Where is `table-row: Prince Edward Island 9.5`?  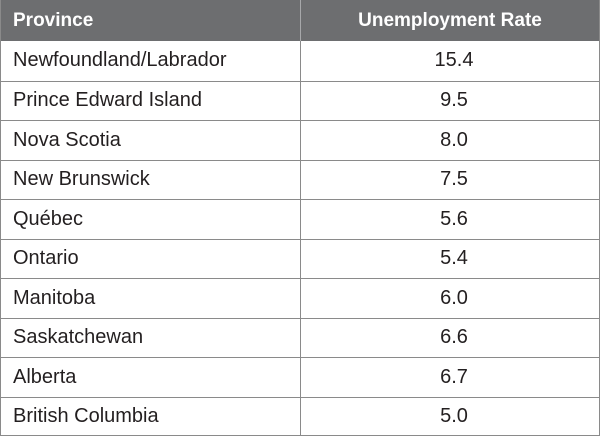 table-row: Prince Edward Island 9.5 is located at coordinates (300, 100).